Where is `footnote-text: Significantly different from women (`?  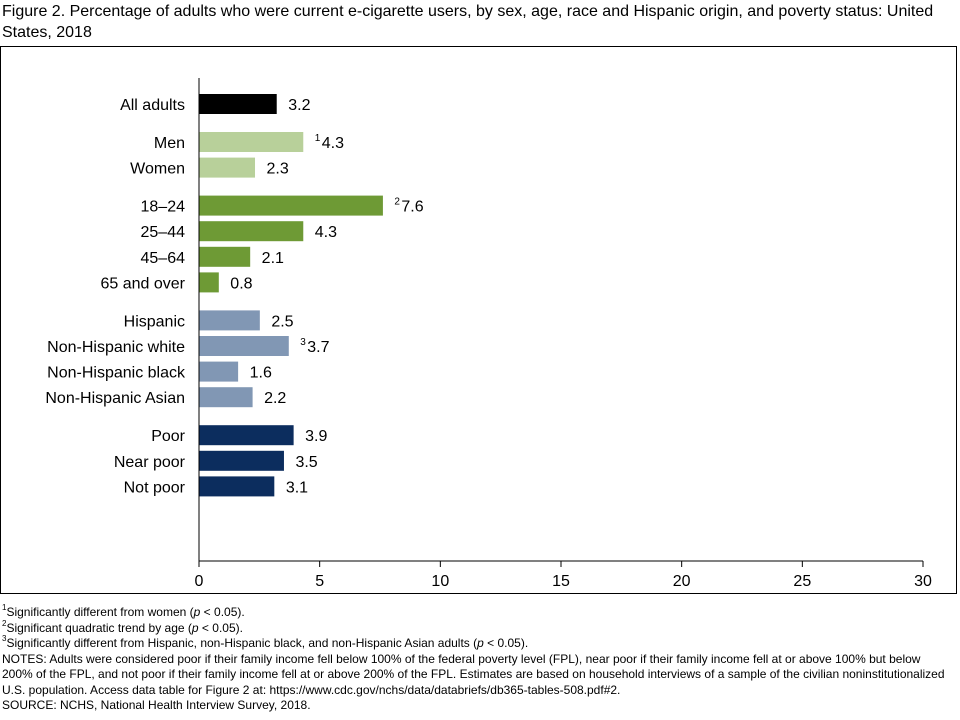
footnote-text: Significantly different from women ( is located at coordinates (100, 612).